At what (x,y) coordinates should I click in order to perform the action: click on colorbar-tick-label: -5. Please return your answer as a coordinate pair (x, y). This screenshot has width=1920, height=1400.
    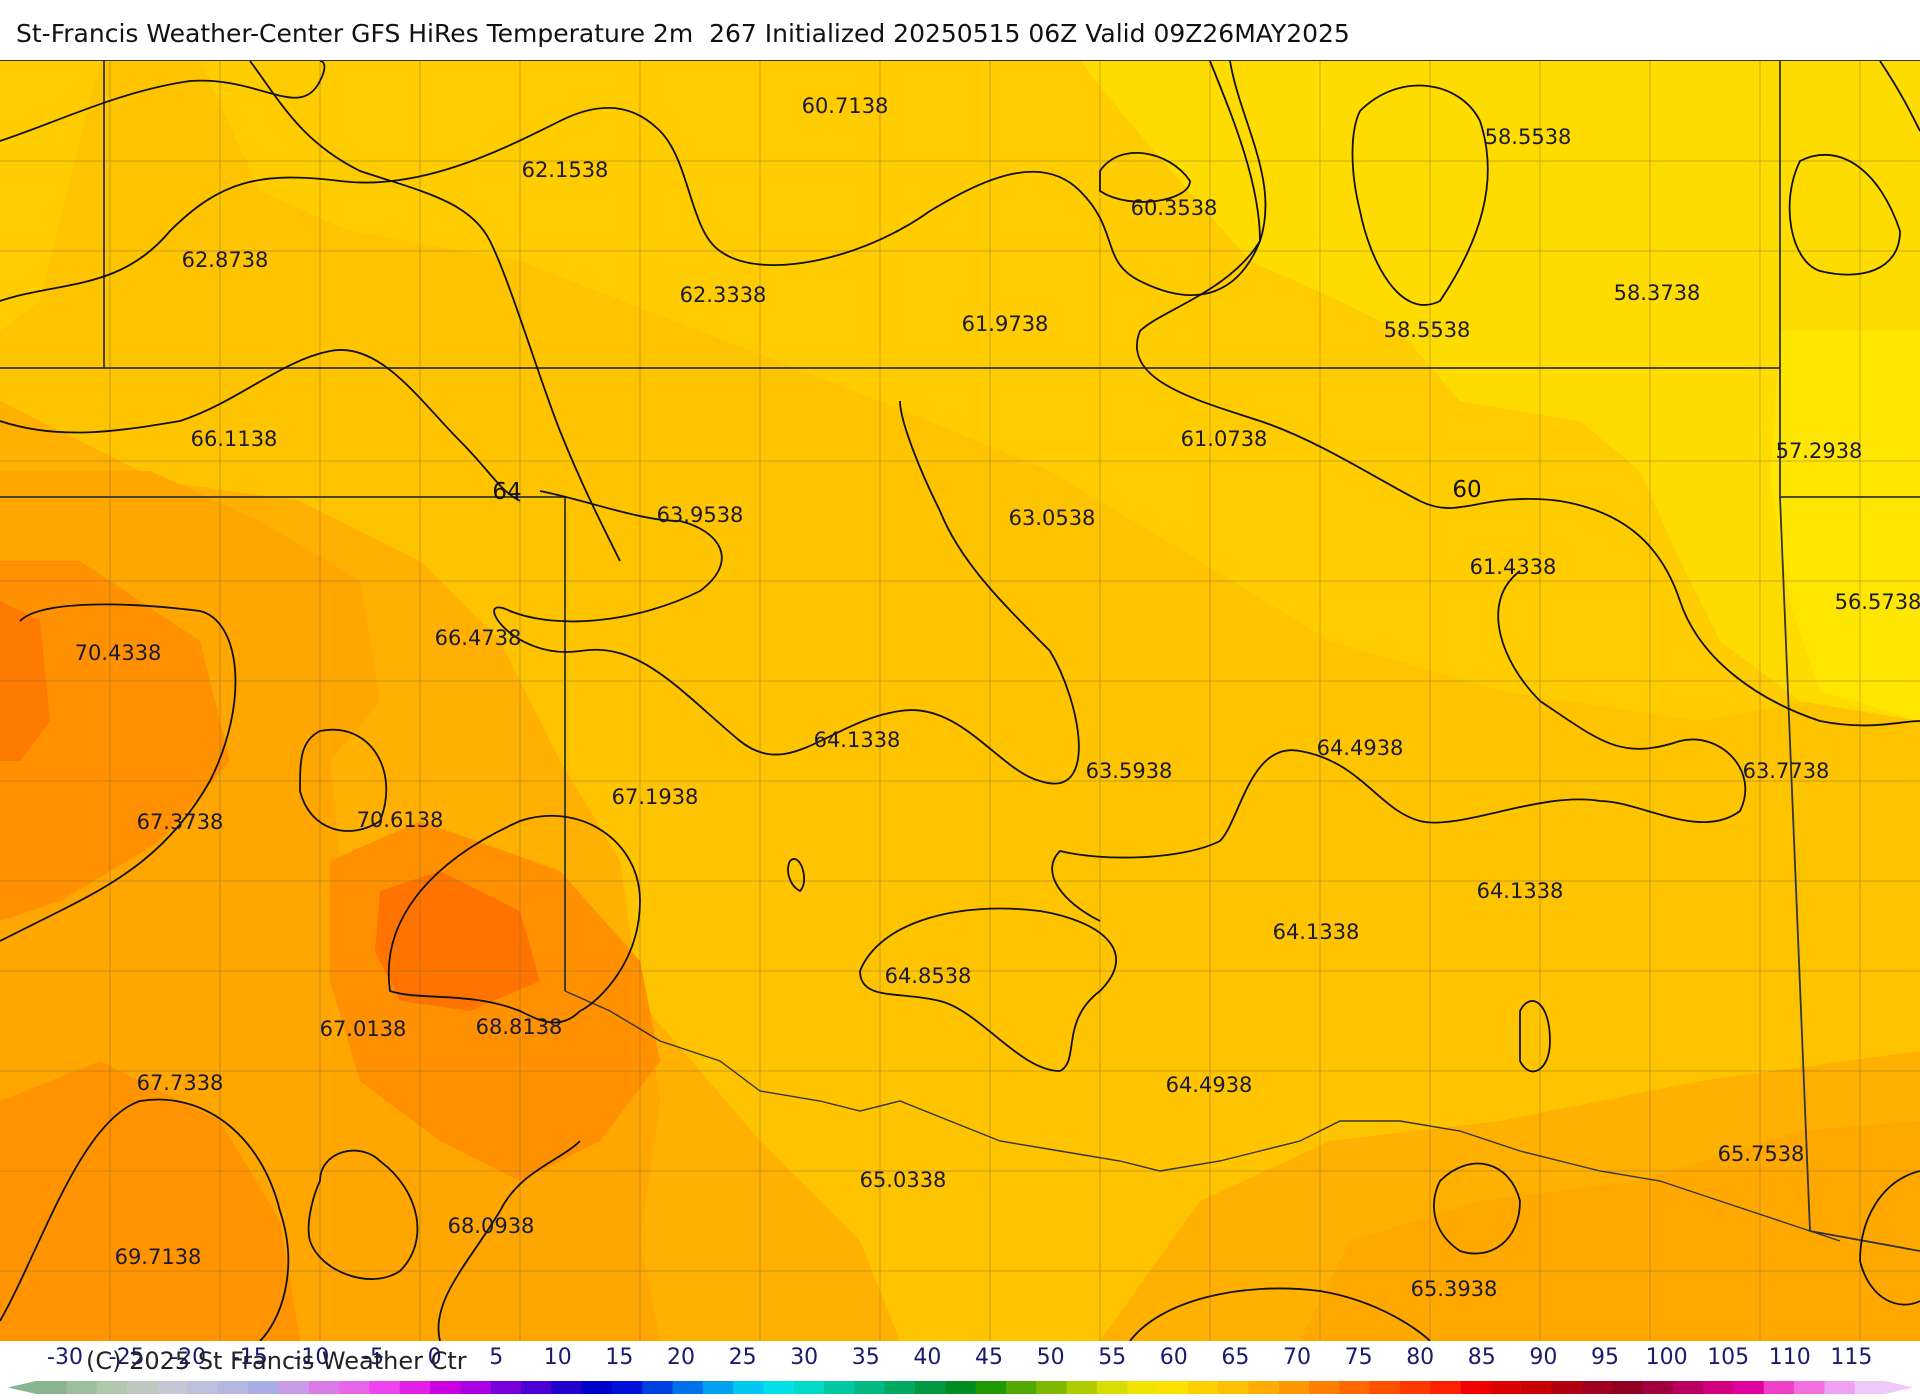
    Looking at the image, I should click on (373, 1357).